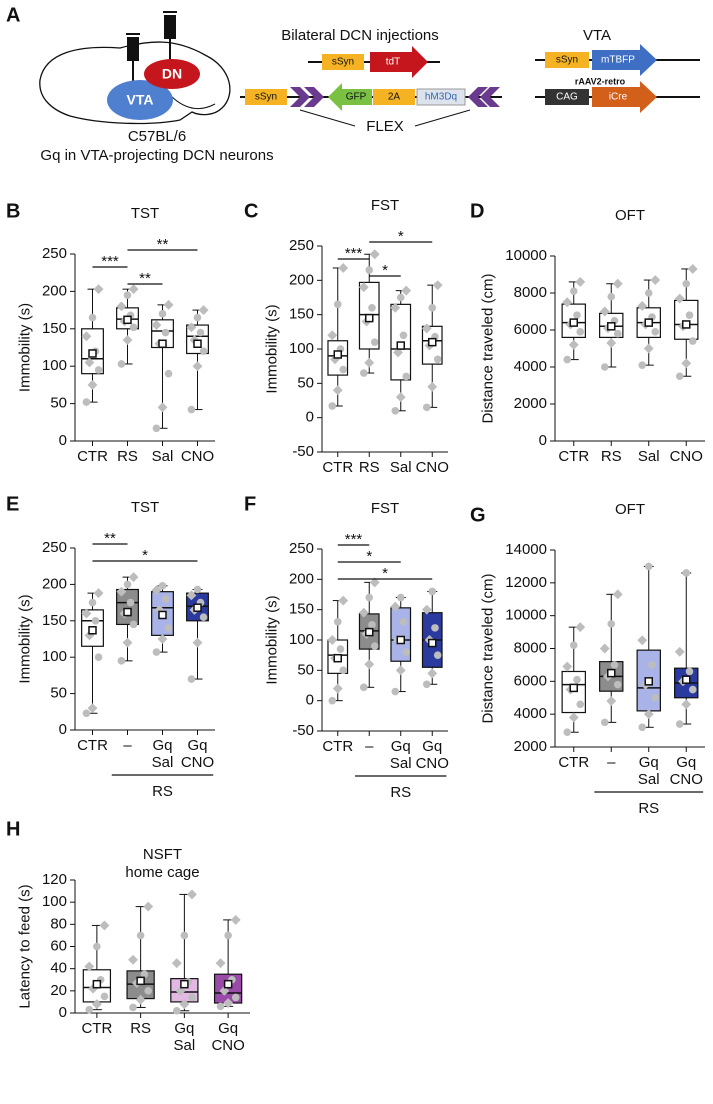  What do you see at coordinates (227, 1037) in the screenshot?
I see `x-tick-label: Gq CNO` at bounding box center [227, 1037].